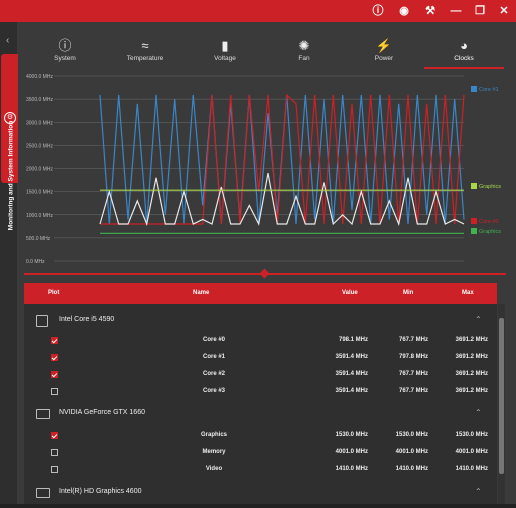 Image resolution: width=516 pixels, height=508 pixels. I want to click on table-header: Plot Name Value Min Max, so click(260, 293).